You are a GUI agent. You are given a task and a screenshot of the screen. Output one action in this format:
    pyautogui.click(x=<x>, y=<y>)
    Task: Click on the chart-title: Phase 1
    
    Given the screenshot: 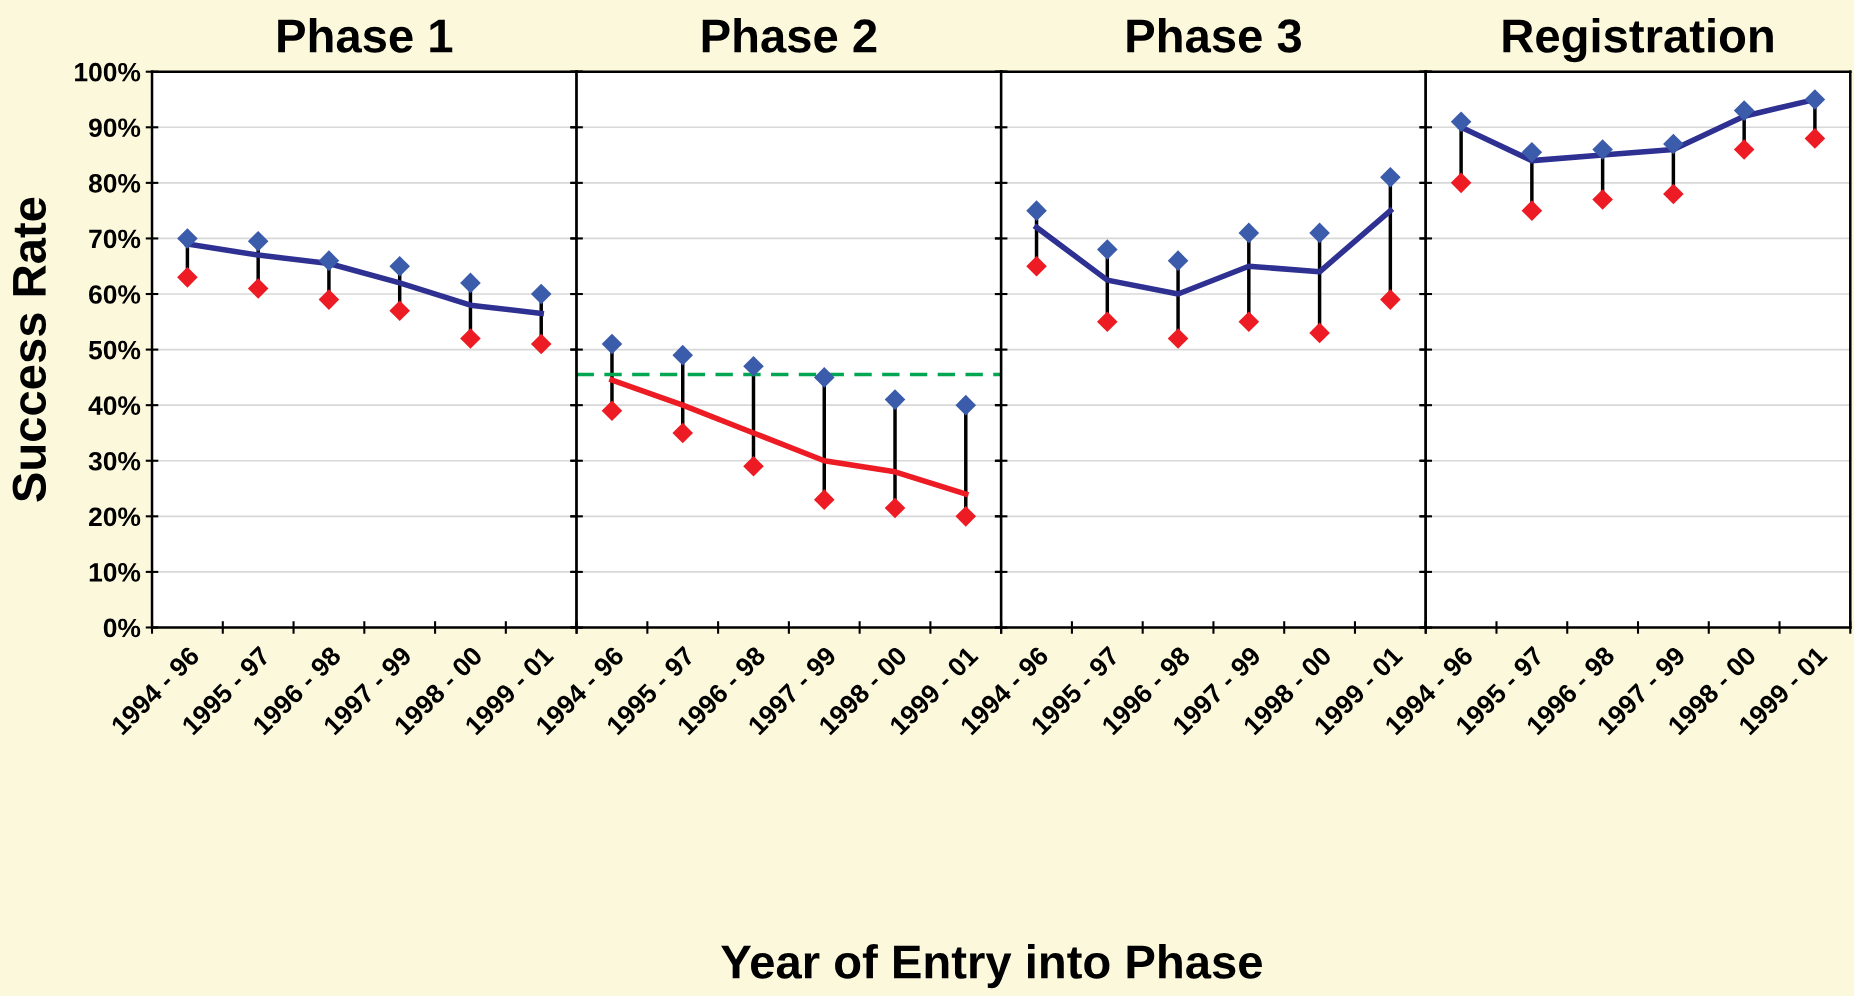 What is the action you would take?
    pyautogui.click(x=365, y=35)
    